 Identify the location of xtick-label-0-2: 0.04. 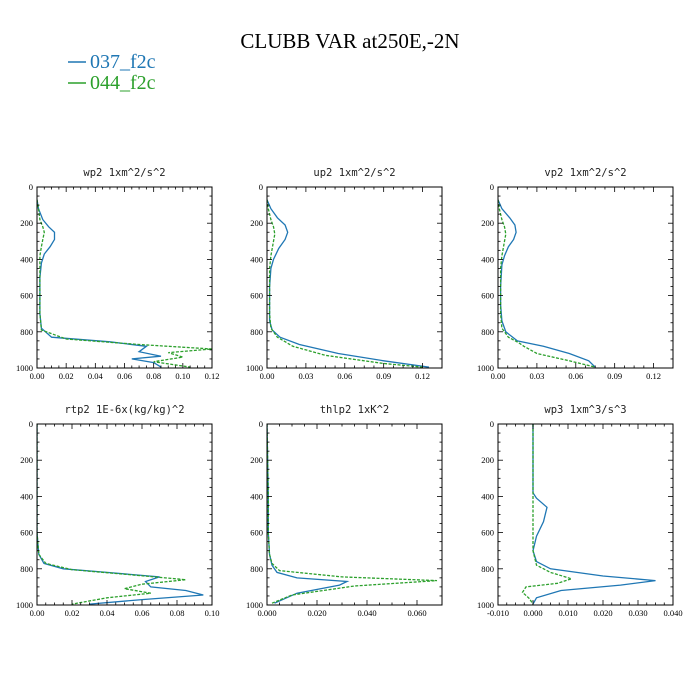
(96, 376).